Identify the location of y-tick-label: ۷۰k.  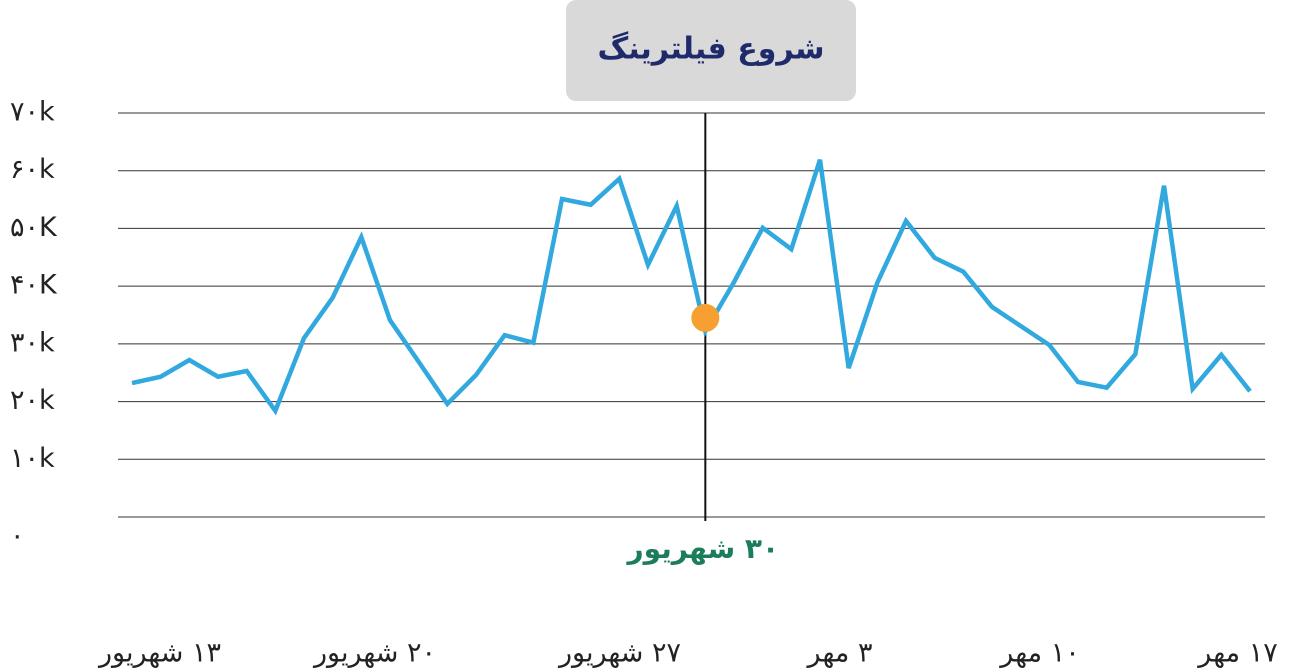
(32, 112).